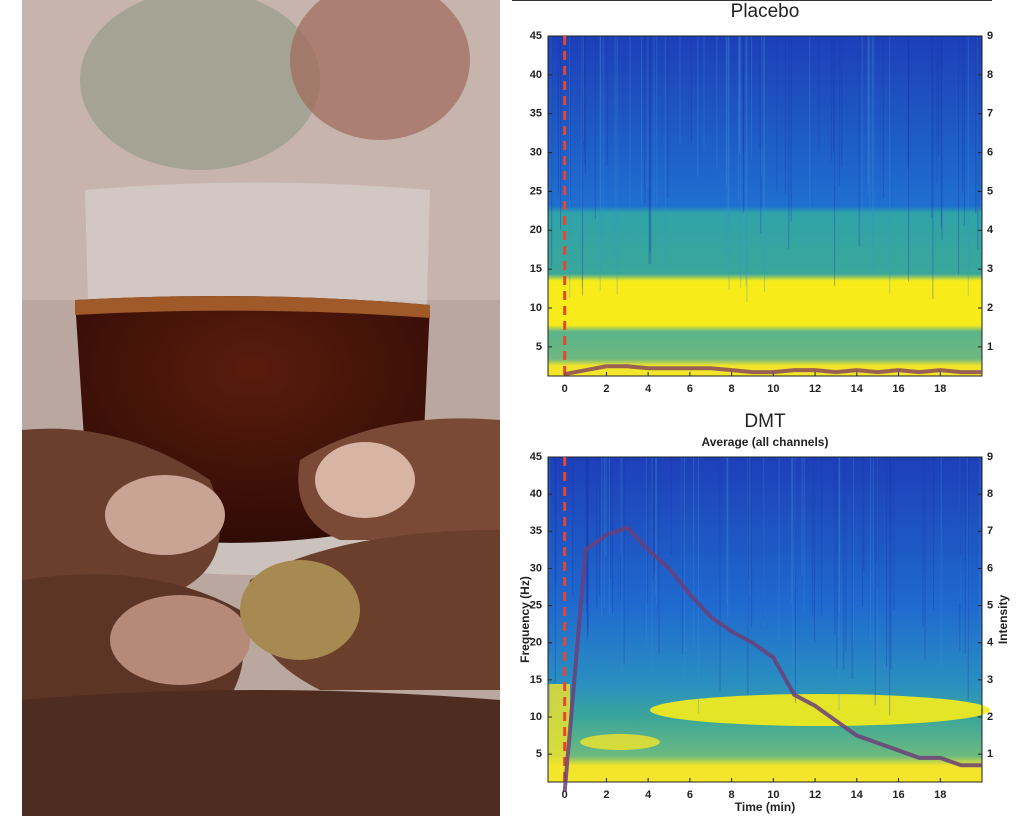 This screenshot has height=816, width=1020. I want to click on spectrogram-band, so click(620, 742).